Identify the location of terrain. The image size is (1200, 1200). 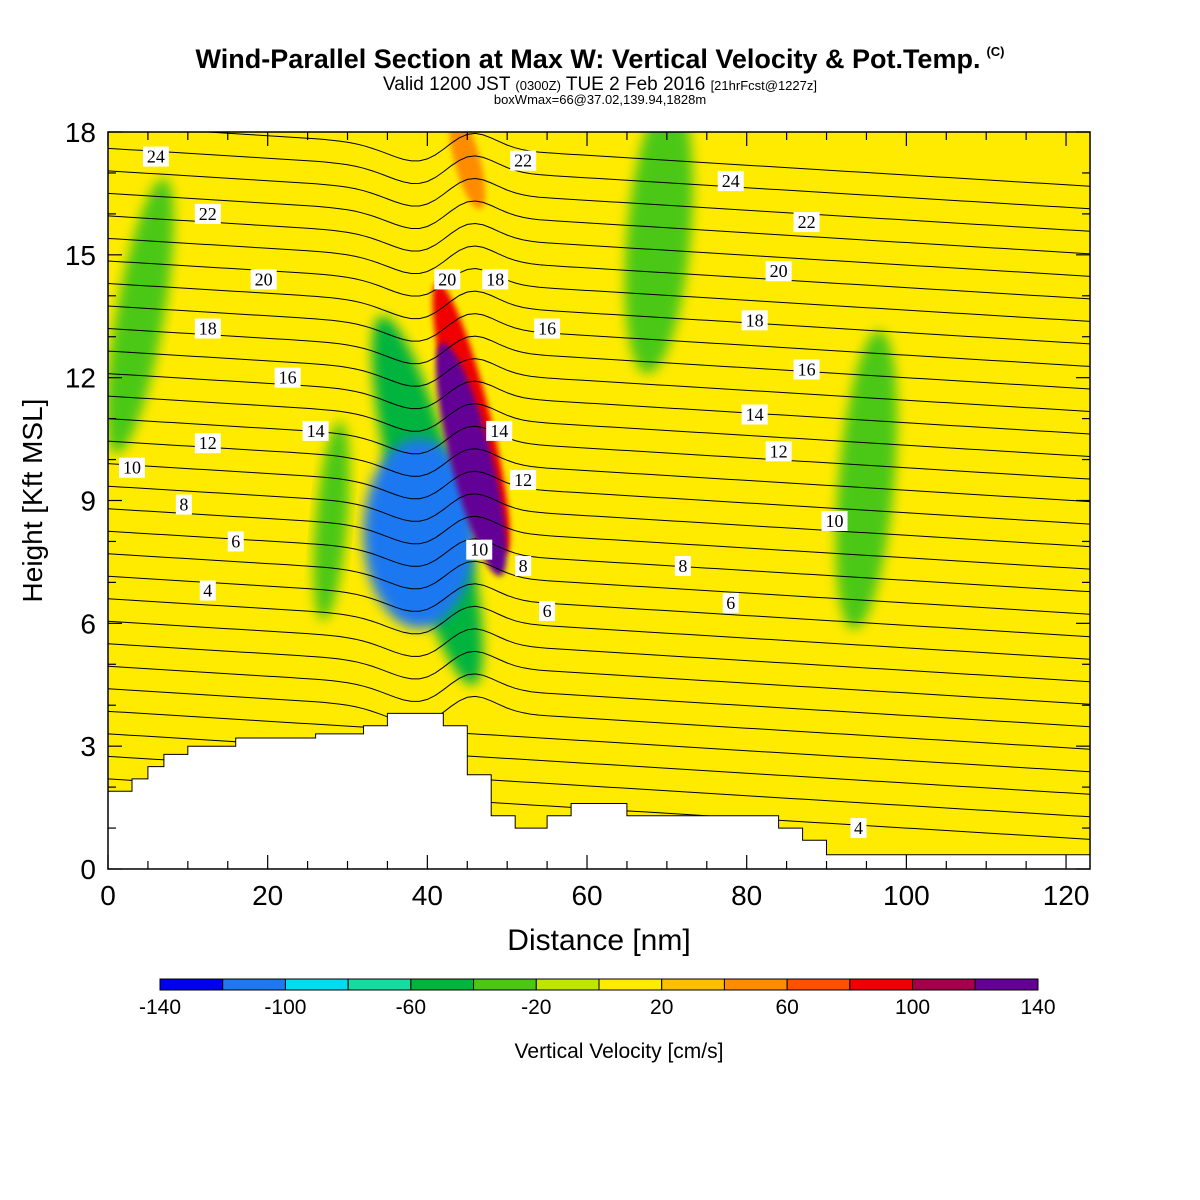
(599, 790).